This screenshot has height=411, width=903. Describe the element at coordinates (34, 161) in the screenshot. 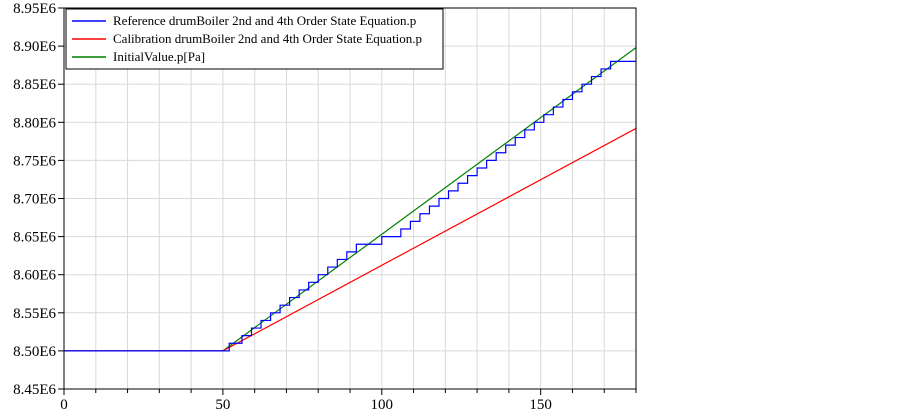

I see `y-tick-label: 8.75E6` at that location.